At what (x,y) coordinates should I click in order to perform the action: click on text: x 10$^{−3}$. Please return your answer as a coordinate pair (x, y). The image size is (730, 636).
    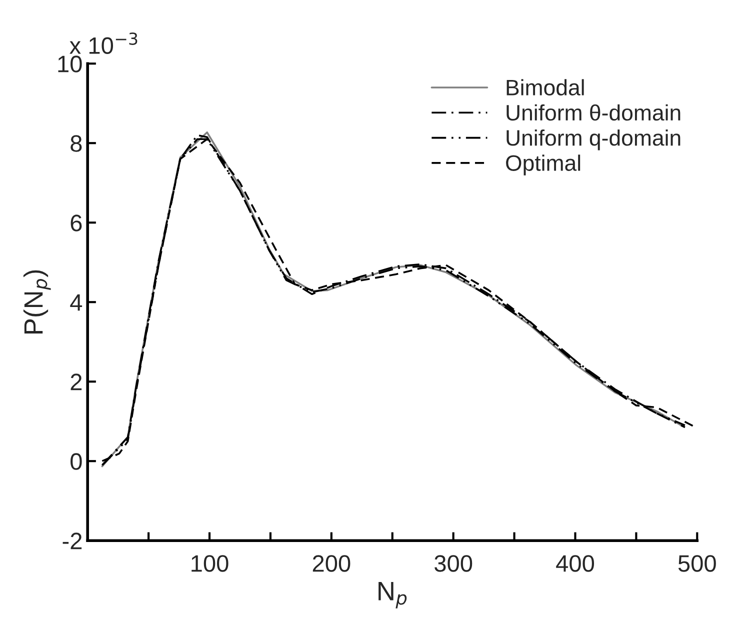
    Looking at the image, I should click on (104, 43).